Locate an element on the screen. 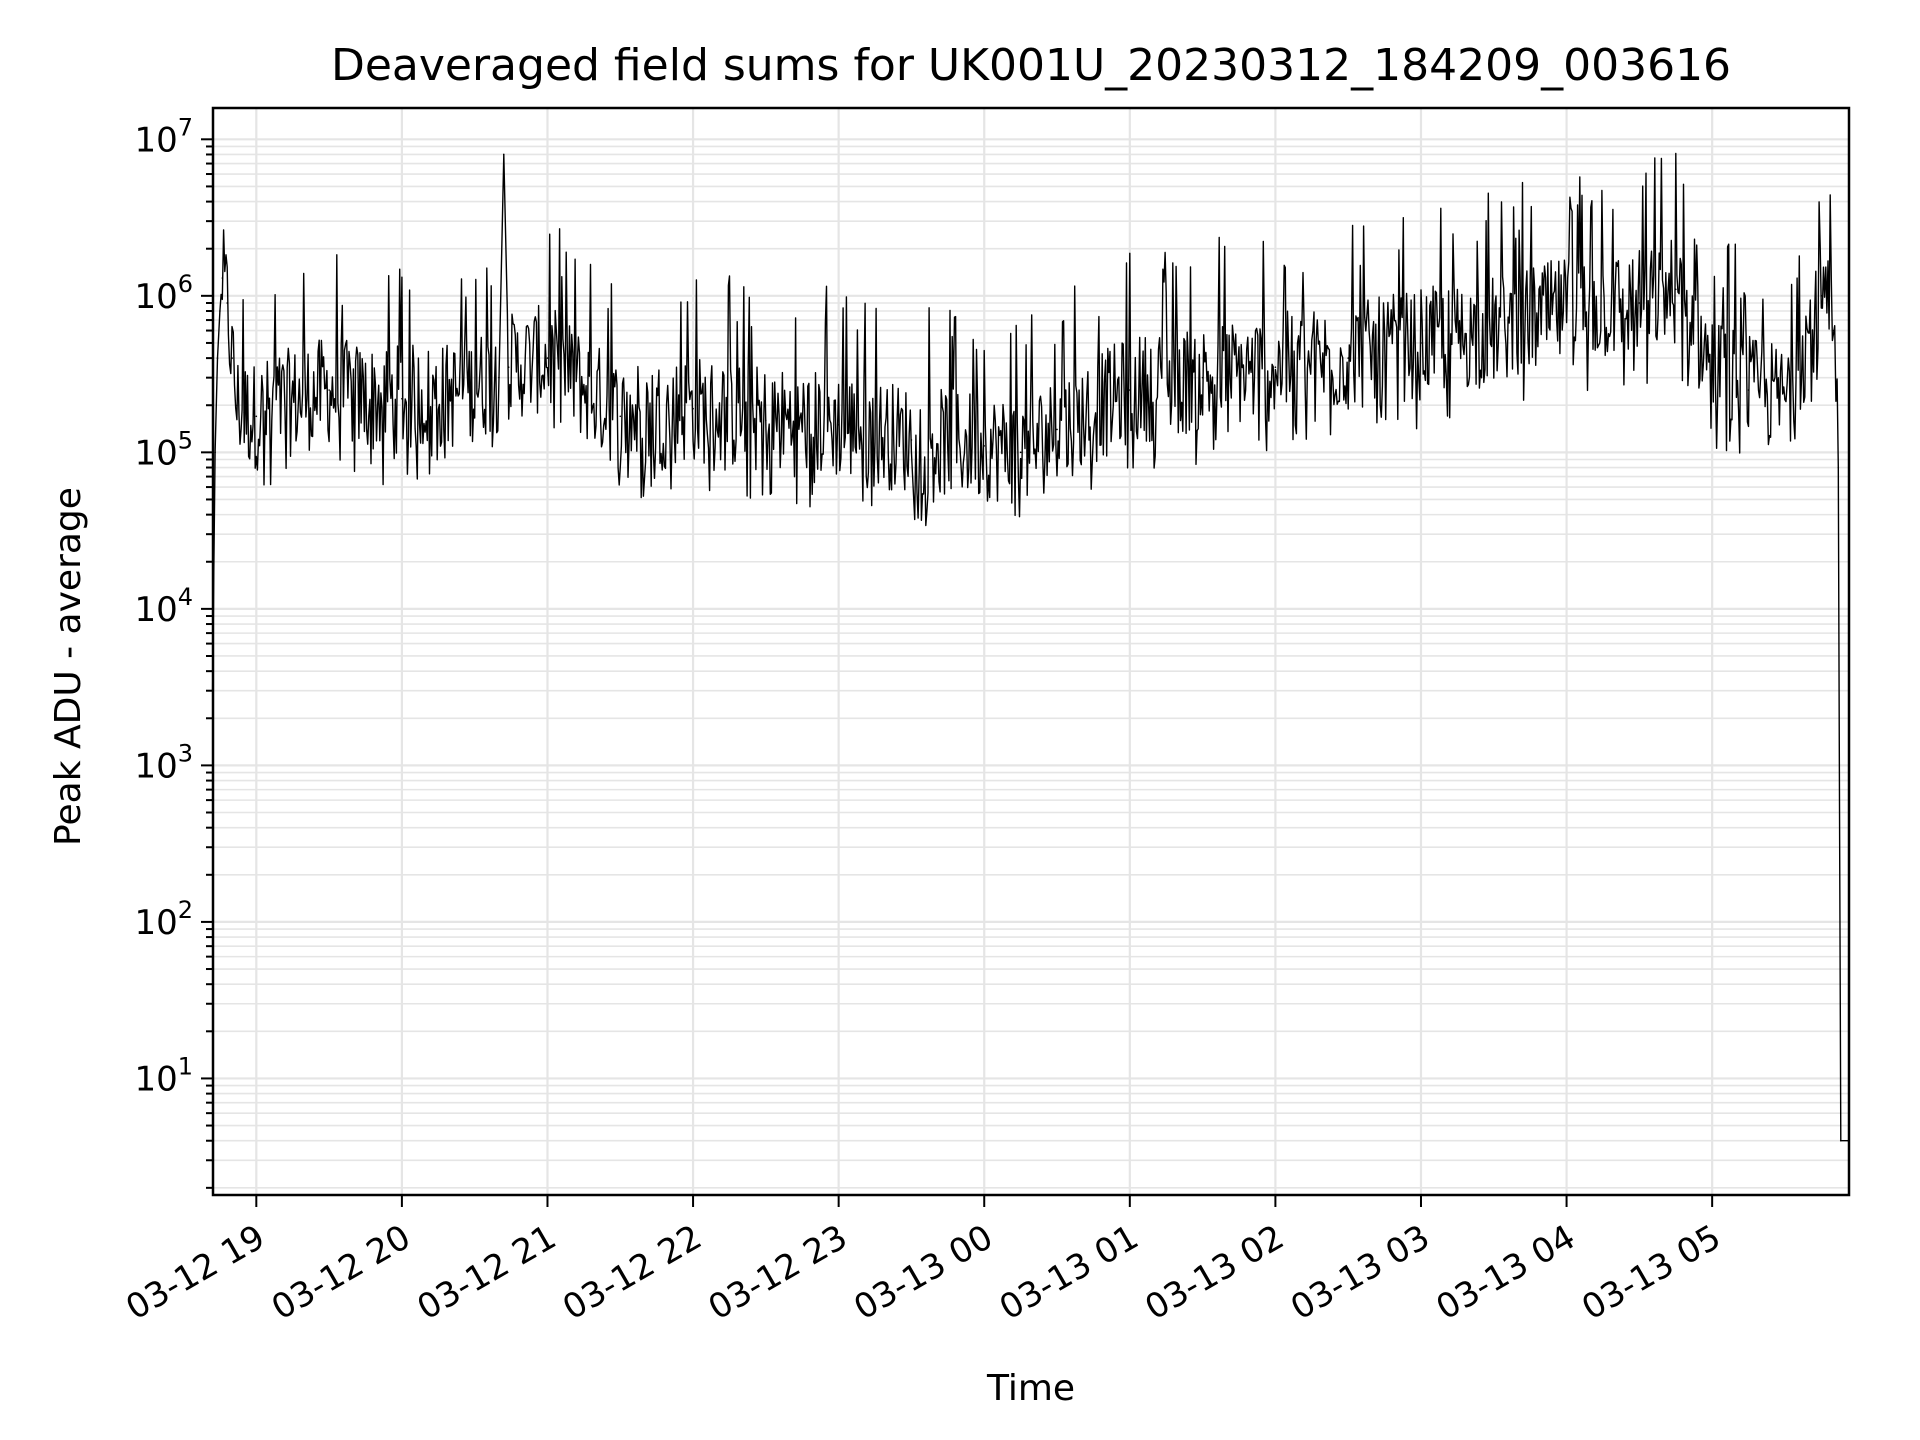 This screenshot has height=1440, width=1920. y-tick-label: 10⁷ is located at coordinates (163, 136).